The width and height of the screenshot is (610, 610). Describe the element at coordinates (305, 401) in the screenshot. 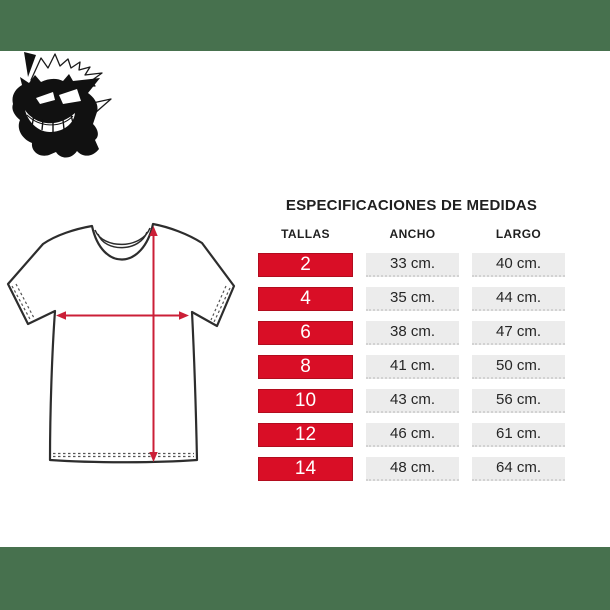

I see `size-cell: 10` at that location.